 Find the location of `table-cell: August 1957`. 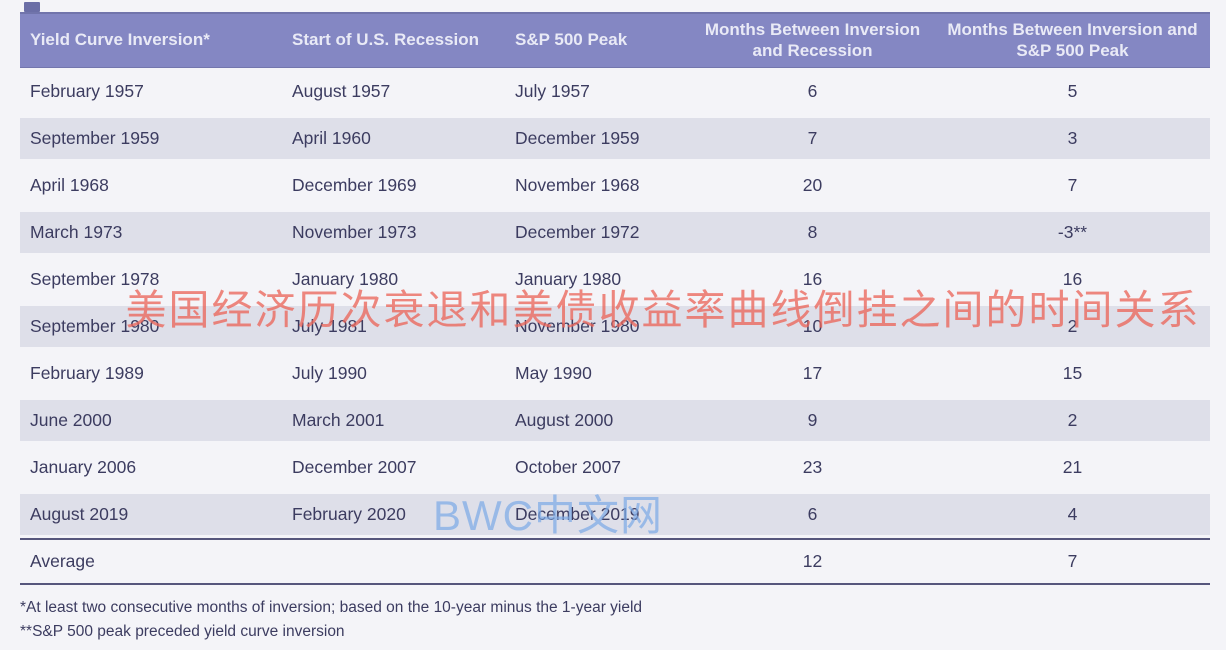

table-cell: August 1957 is located at coordinates (341, 91).